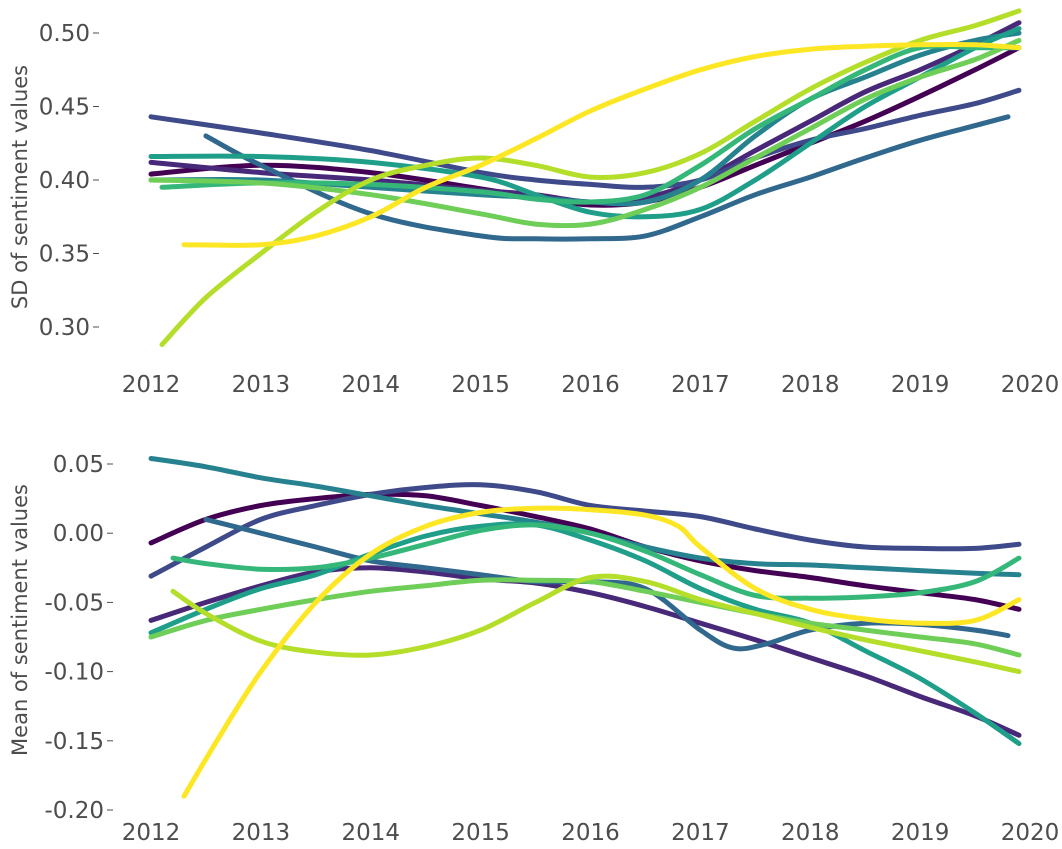  What do you see at coordinates (74, 811) in the screenshot?
I see `y-tick-label: -0.20` at bounding box center [74, 811].